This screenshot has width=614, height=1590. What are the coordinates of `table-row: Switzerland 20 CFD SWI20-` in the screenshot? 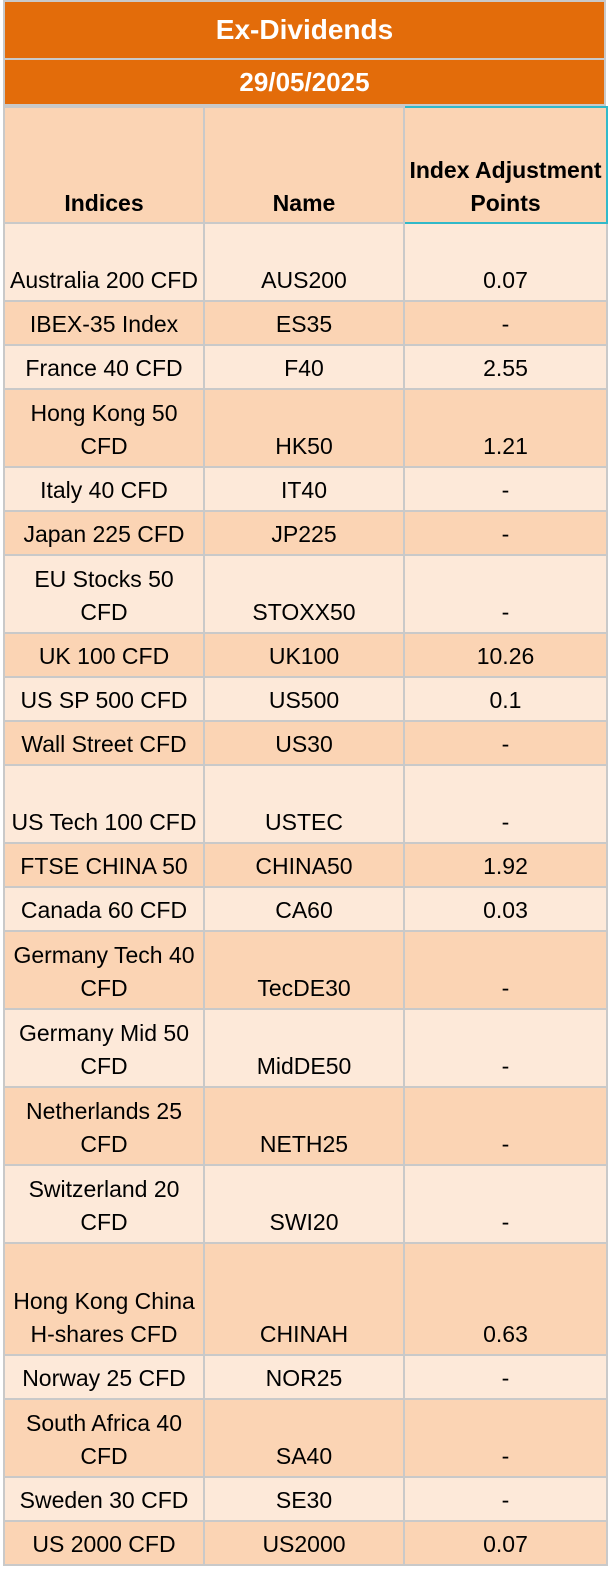 It's located at (305, 1204).